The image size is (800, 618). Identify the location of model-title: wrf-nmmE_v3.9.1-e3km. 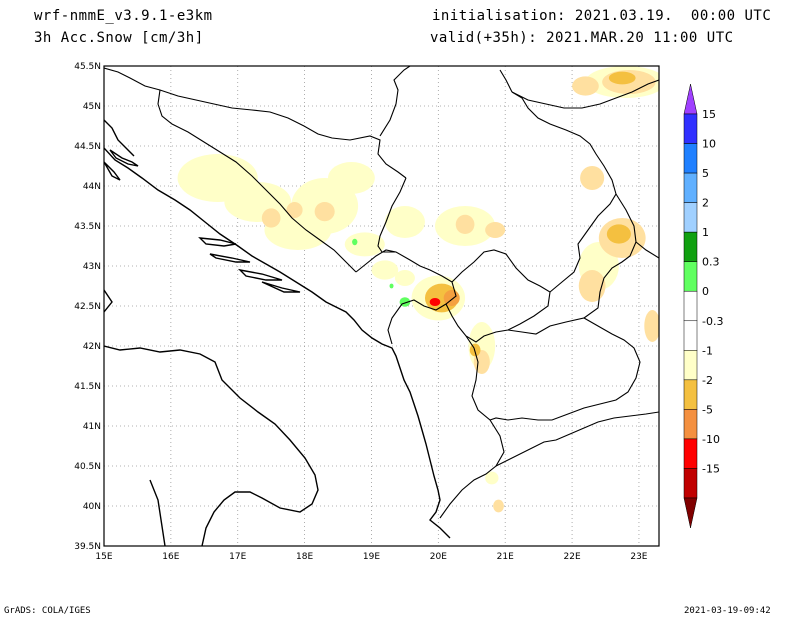
(123, 16).